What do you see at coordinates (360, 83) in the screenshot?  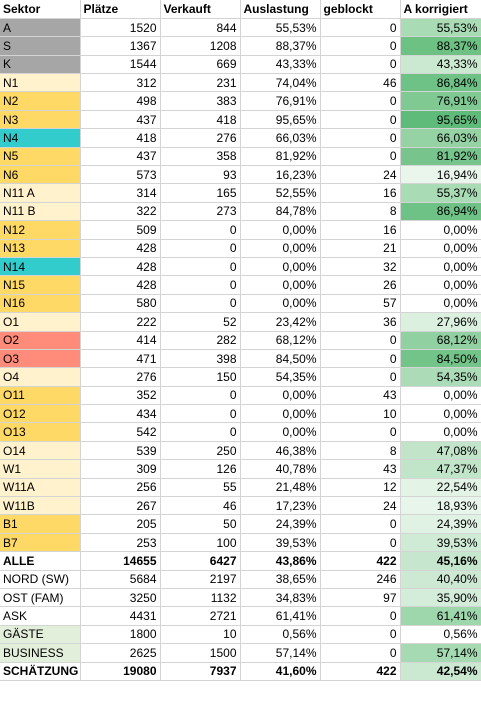 I see `geblockt-cell: 46` at bounding box center [360, 83].